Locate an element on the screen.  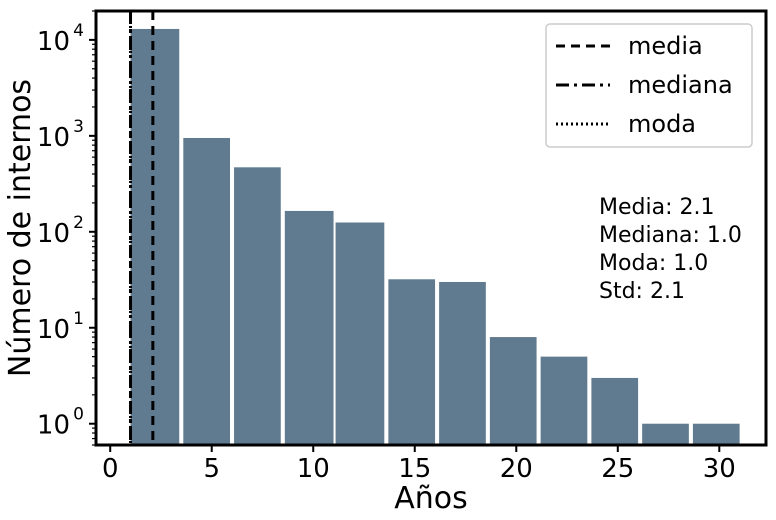
x-axis-ticks: 0 5 10 15 20 25 30 is located at coordinates (419, 464).